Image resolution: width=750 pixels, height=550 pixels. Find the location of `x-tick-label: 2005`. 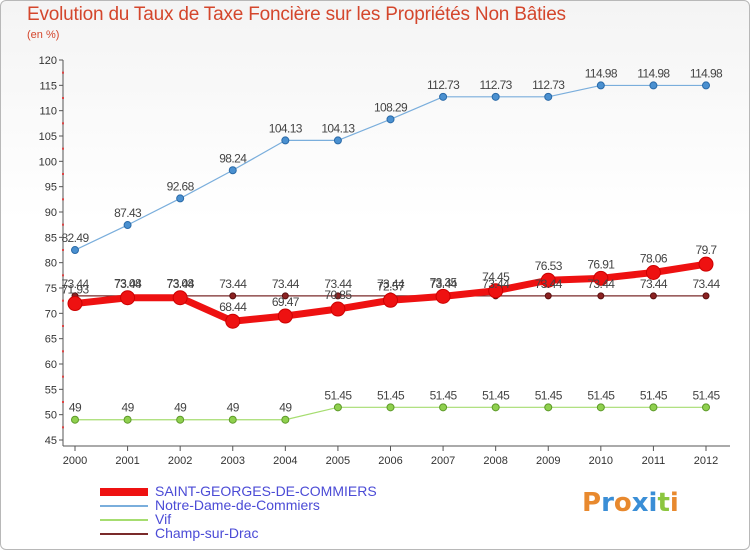

x-tick-label: 2005 is located at coordinates (338, 461).